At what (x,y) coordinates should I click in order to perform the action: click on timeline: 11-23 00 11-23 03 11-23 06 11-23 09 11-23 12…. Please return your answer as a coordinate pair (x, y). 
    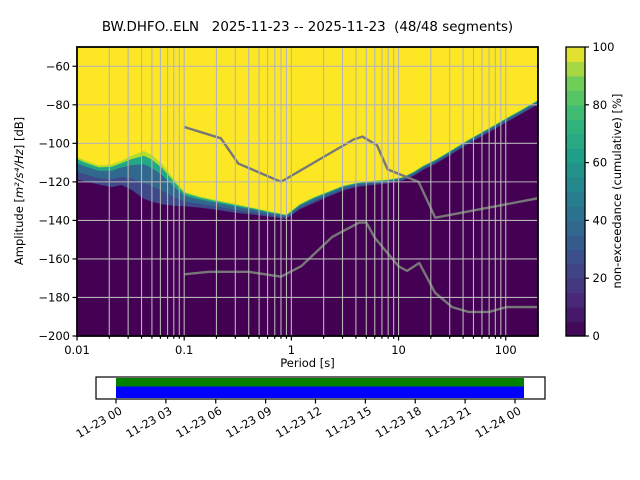
    Looking at the image, I should click on (310, 408).